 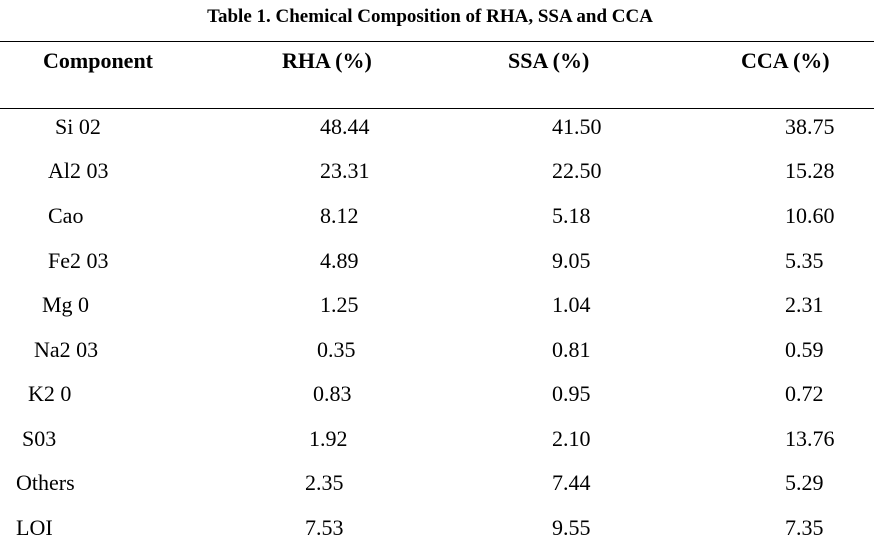 What do you see at coordinates (571, 304) in the screenshot?
I see `table-cell-ssa: 1.04` at bounding box center [571, 304].